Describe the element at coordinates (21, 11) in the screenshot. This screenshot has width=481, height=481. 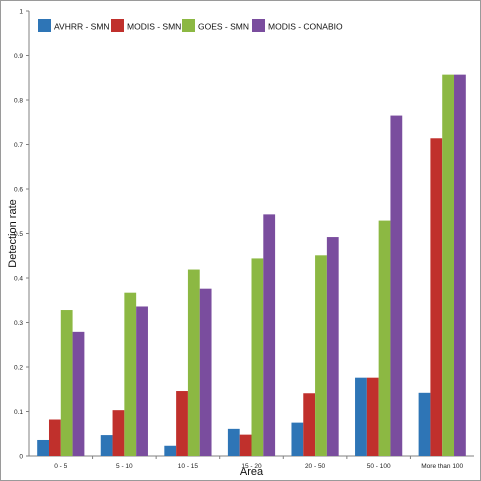
I see `y-tick-label: 1` at that location.